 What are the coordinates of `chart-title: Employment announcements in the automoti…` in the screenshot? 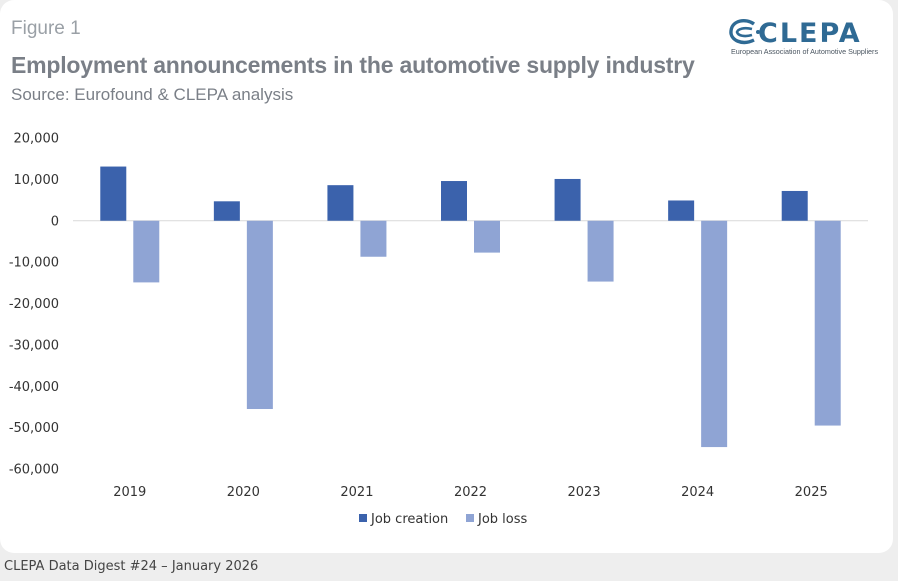 It's located at (353, 65).